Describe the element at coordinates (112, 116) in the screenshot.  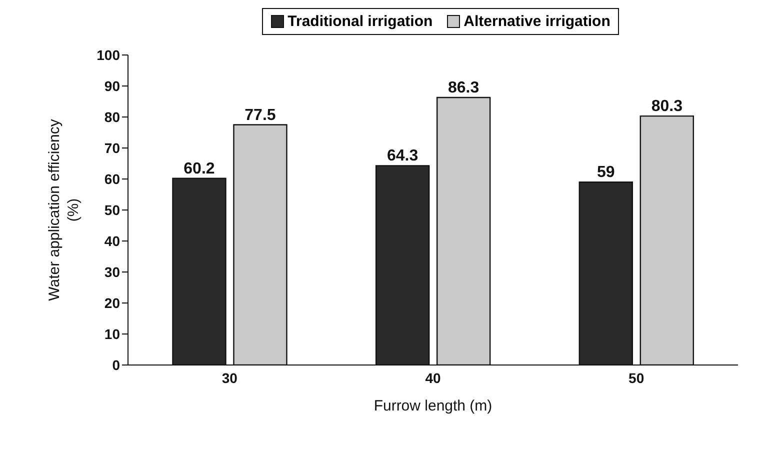
I see `y-tick-label: 80` at that location.